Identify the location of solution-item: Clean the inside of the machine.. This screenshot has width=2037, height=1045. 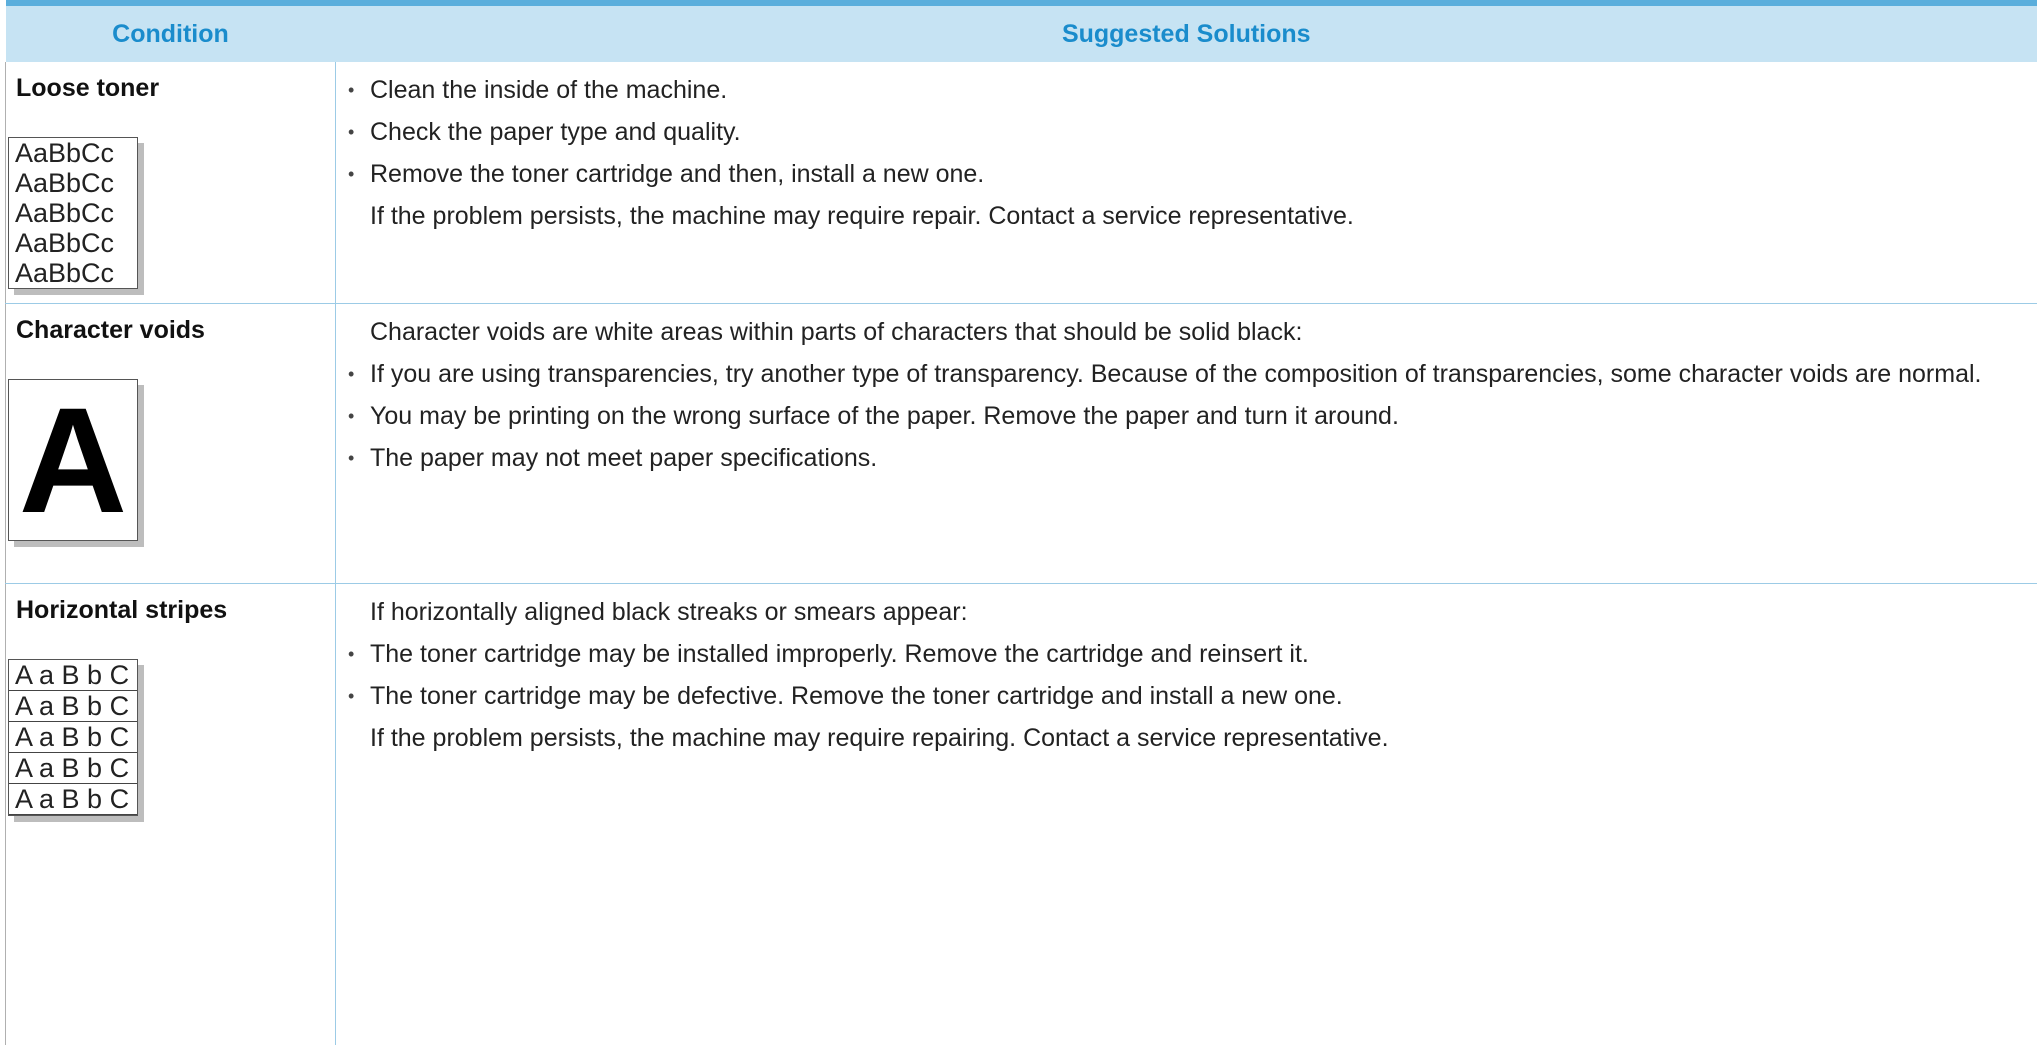
(1192, 90).